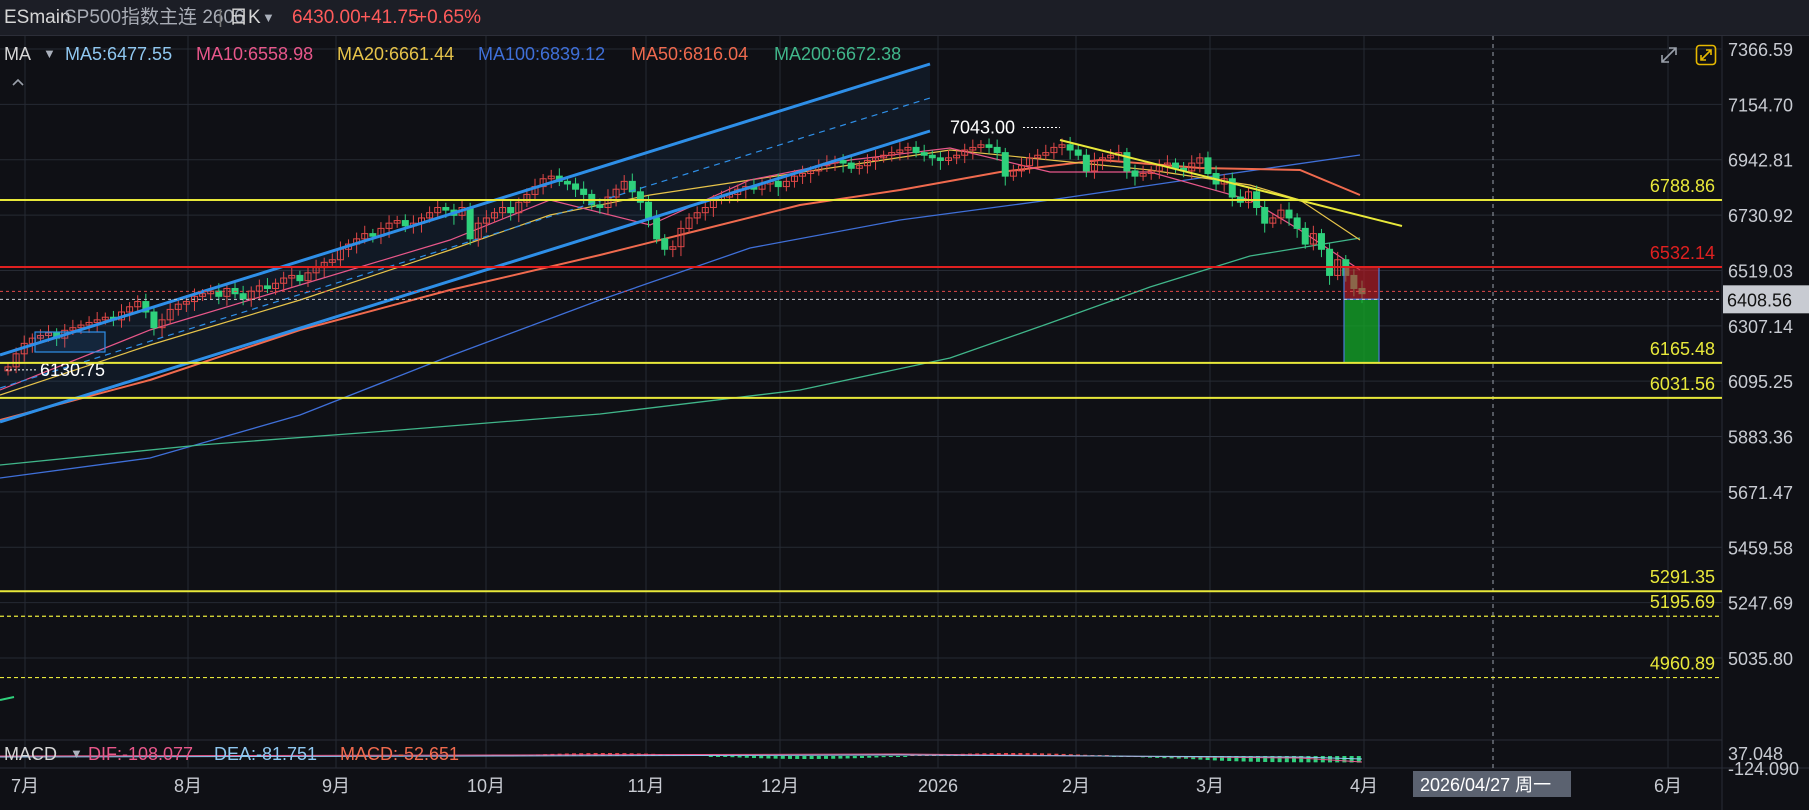 The image size is (1809, 810). I want to click on y-axis-tick-label: 6307.14, so click(1760, 327).